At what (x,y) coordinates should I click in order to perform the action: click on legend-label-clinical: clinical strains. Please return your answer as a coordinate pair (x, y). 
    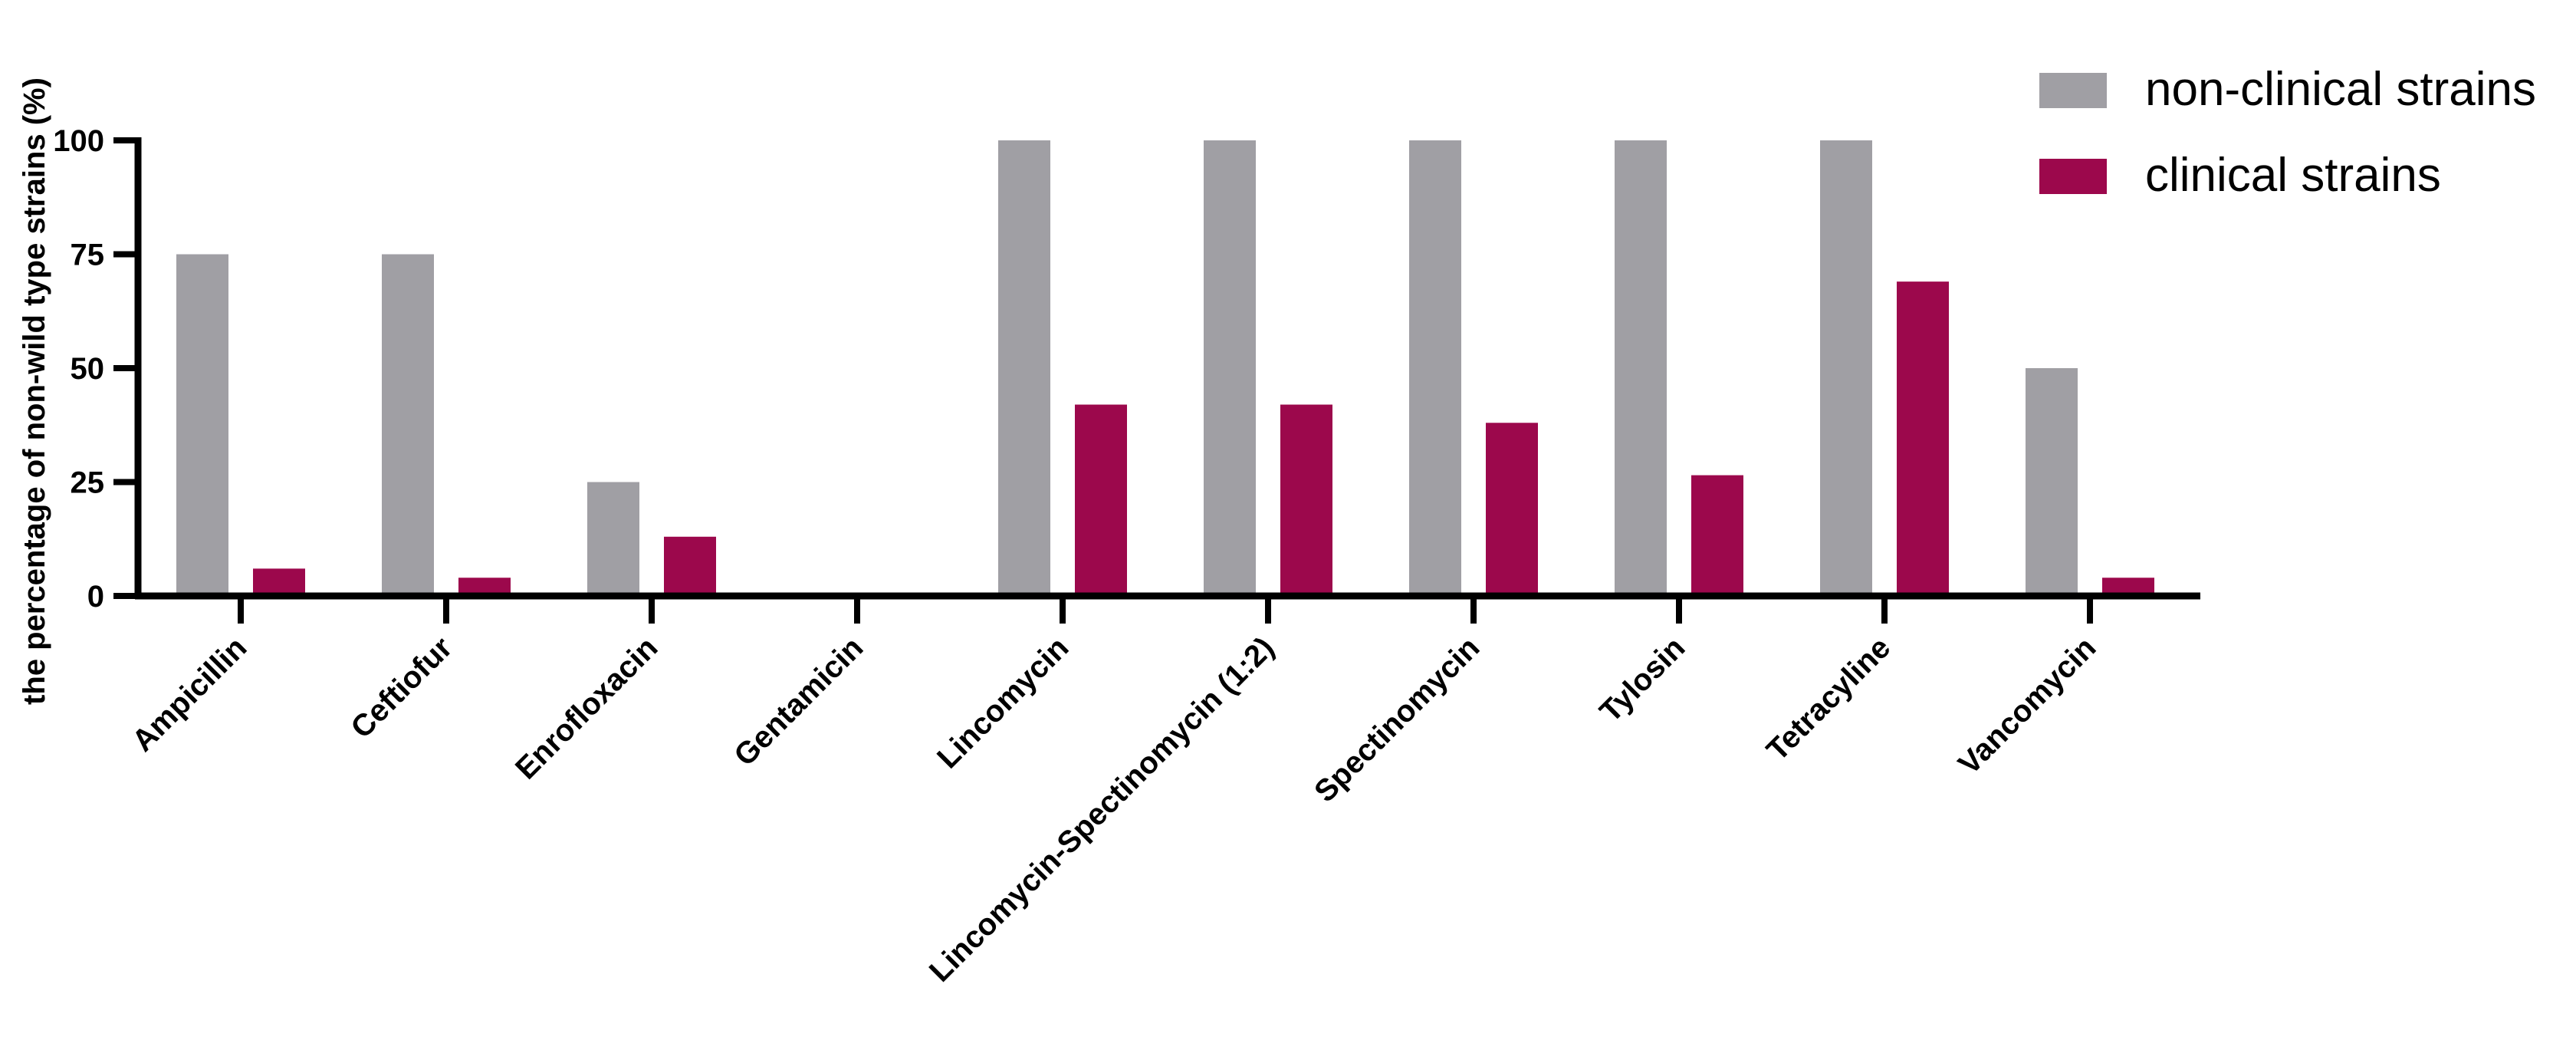
    Looking at the image, I should click on (2293, 175).